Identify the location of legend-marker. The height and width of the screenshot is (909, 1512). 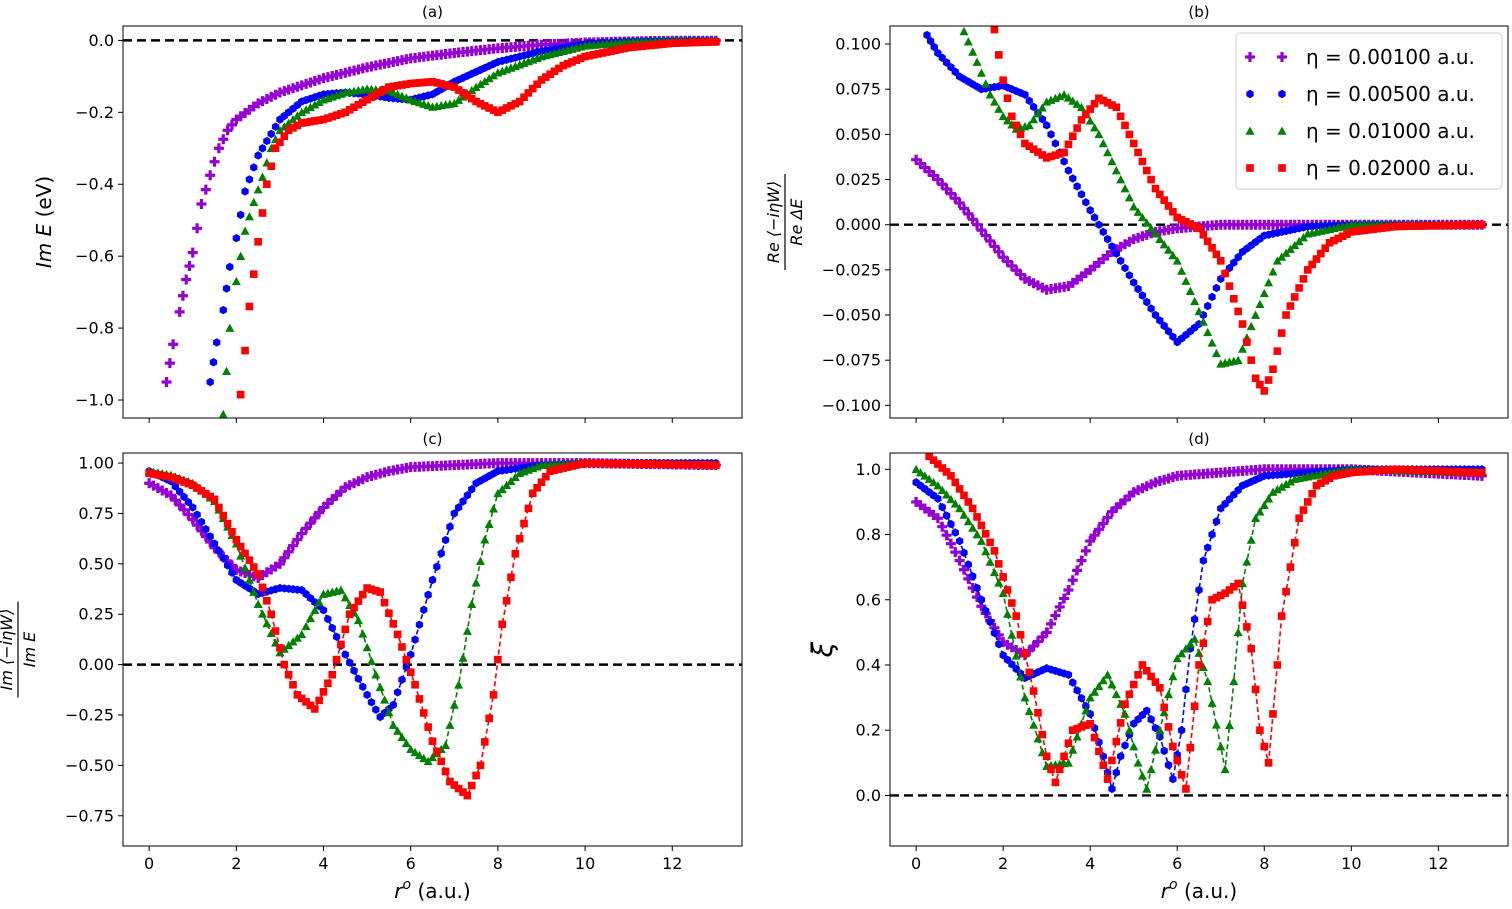
(1282, 57).